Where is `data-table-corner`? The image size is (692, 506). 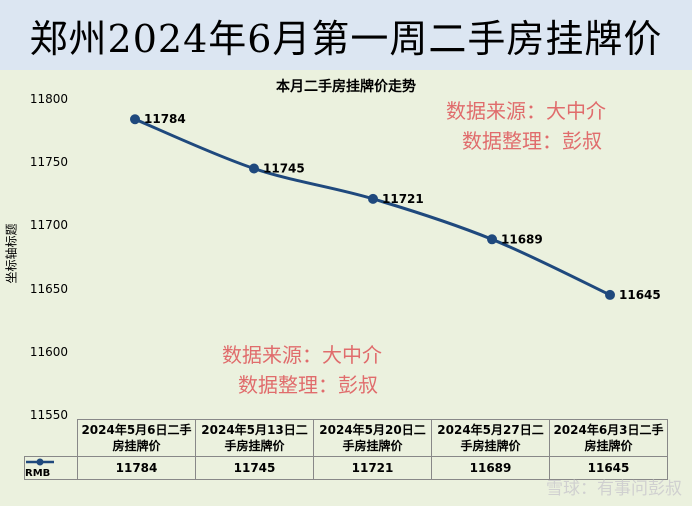
data-table-corner is located at coordinates (51, 438).